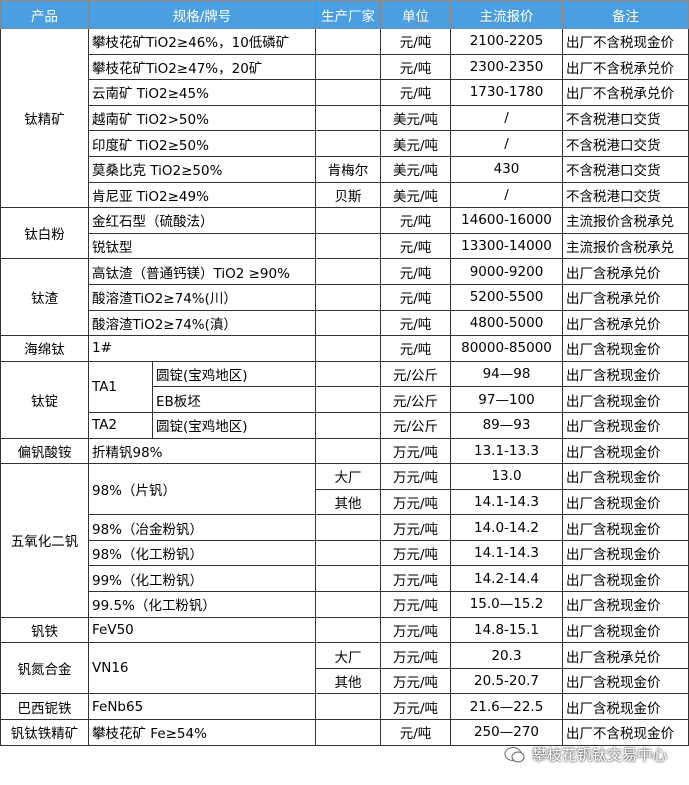 The image size is (689, 785). What do you see at coordinates (344, 14) in the screenshot?
I see `header-row: 产品 规格/牌号 生产厂家 单位 主流报价 备注` at bounding box center [344, 14].